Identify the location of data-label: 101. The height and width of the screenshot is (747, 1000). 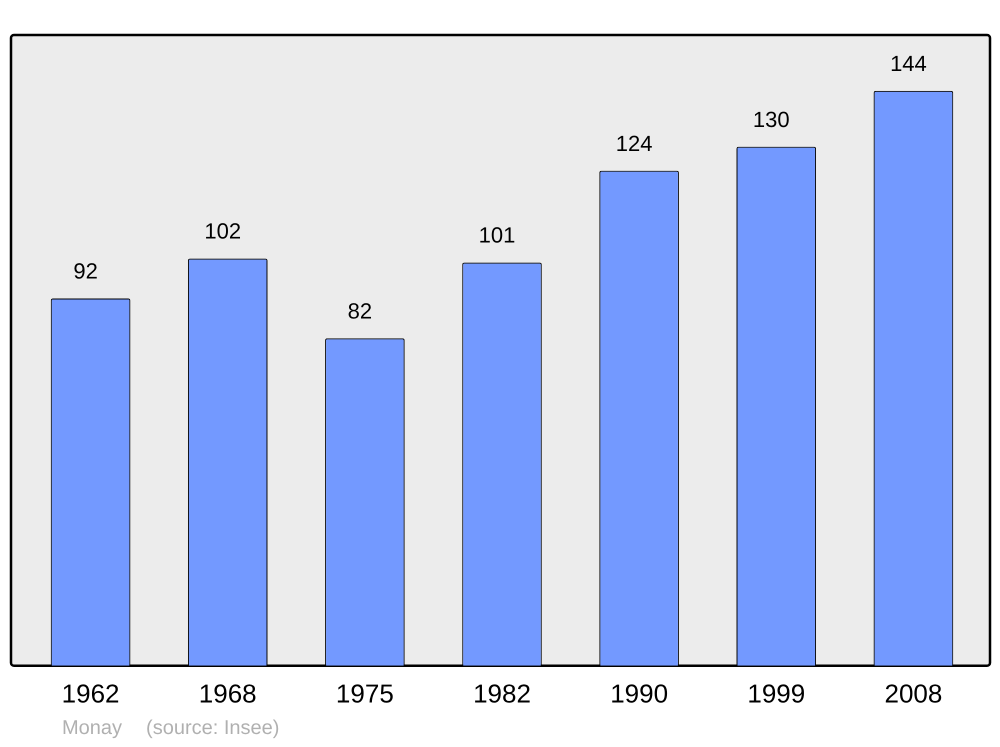
(497, 235).